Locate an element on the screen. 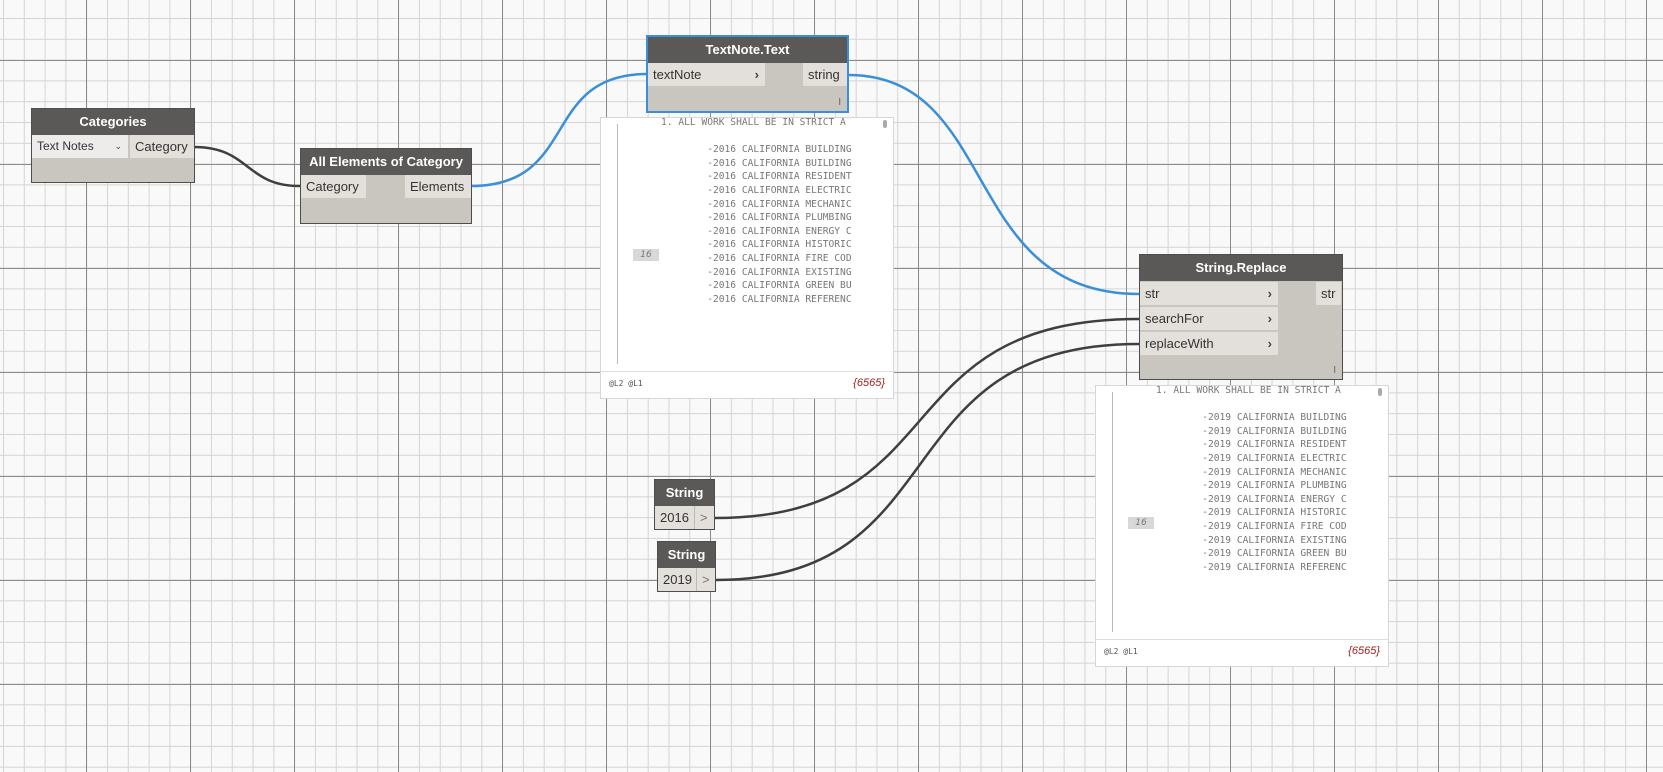  preview-line: -2019 CALIFORNIA HISTORIC is located at coordinates (1251, 513).